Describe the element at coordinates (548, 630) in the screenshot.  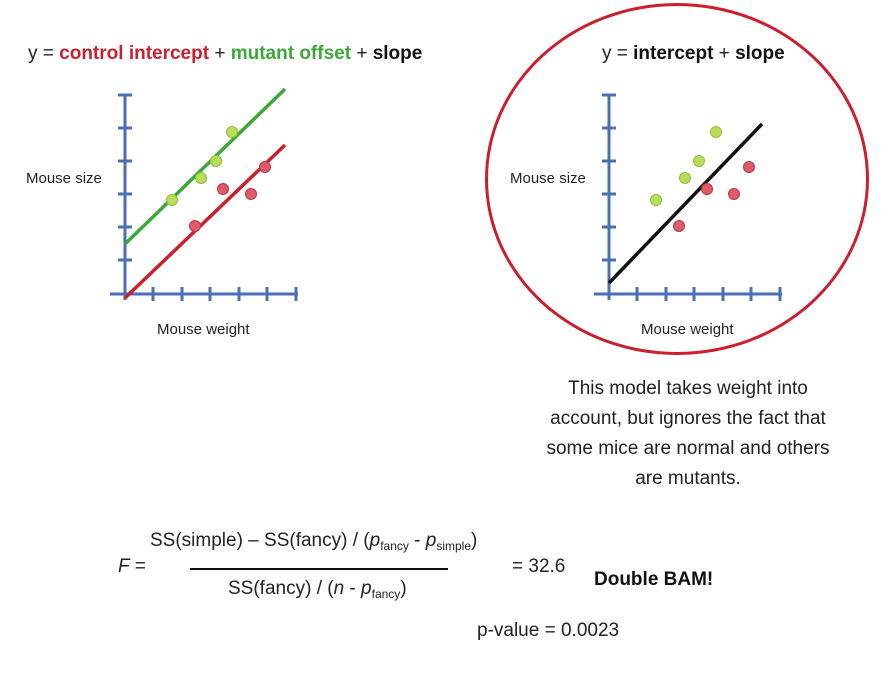
I see `p-value: p-value = 0.0023` at that location.